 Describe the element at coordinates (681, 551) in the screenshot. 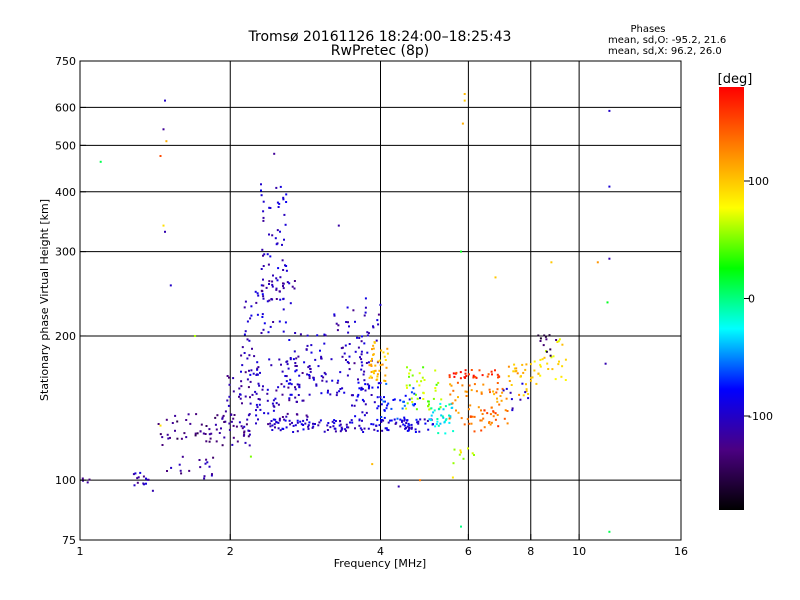

I see `x-tick-label: 16` at that location.